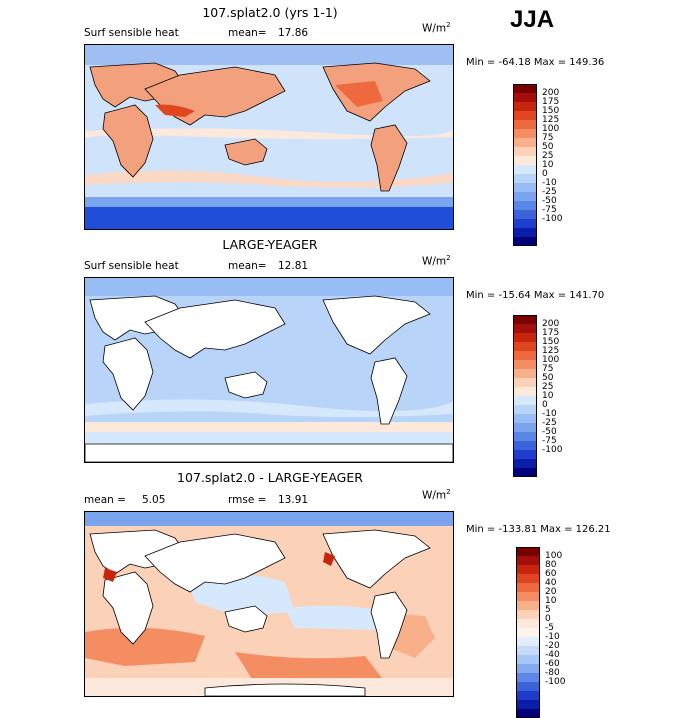 This screenshot has width=700, height=718. What do you see at coordinates (270, 12) in the screenshot?
I see `panel1-title: 107.splat2.0 (yrs 1-1)` at bounding box center [270, 12].